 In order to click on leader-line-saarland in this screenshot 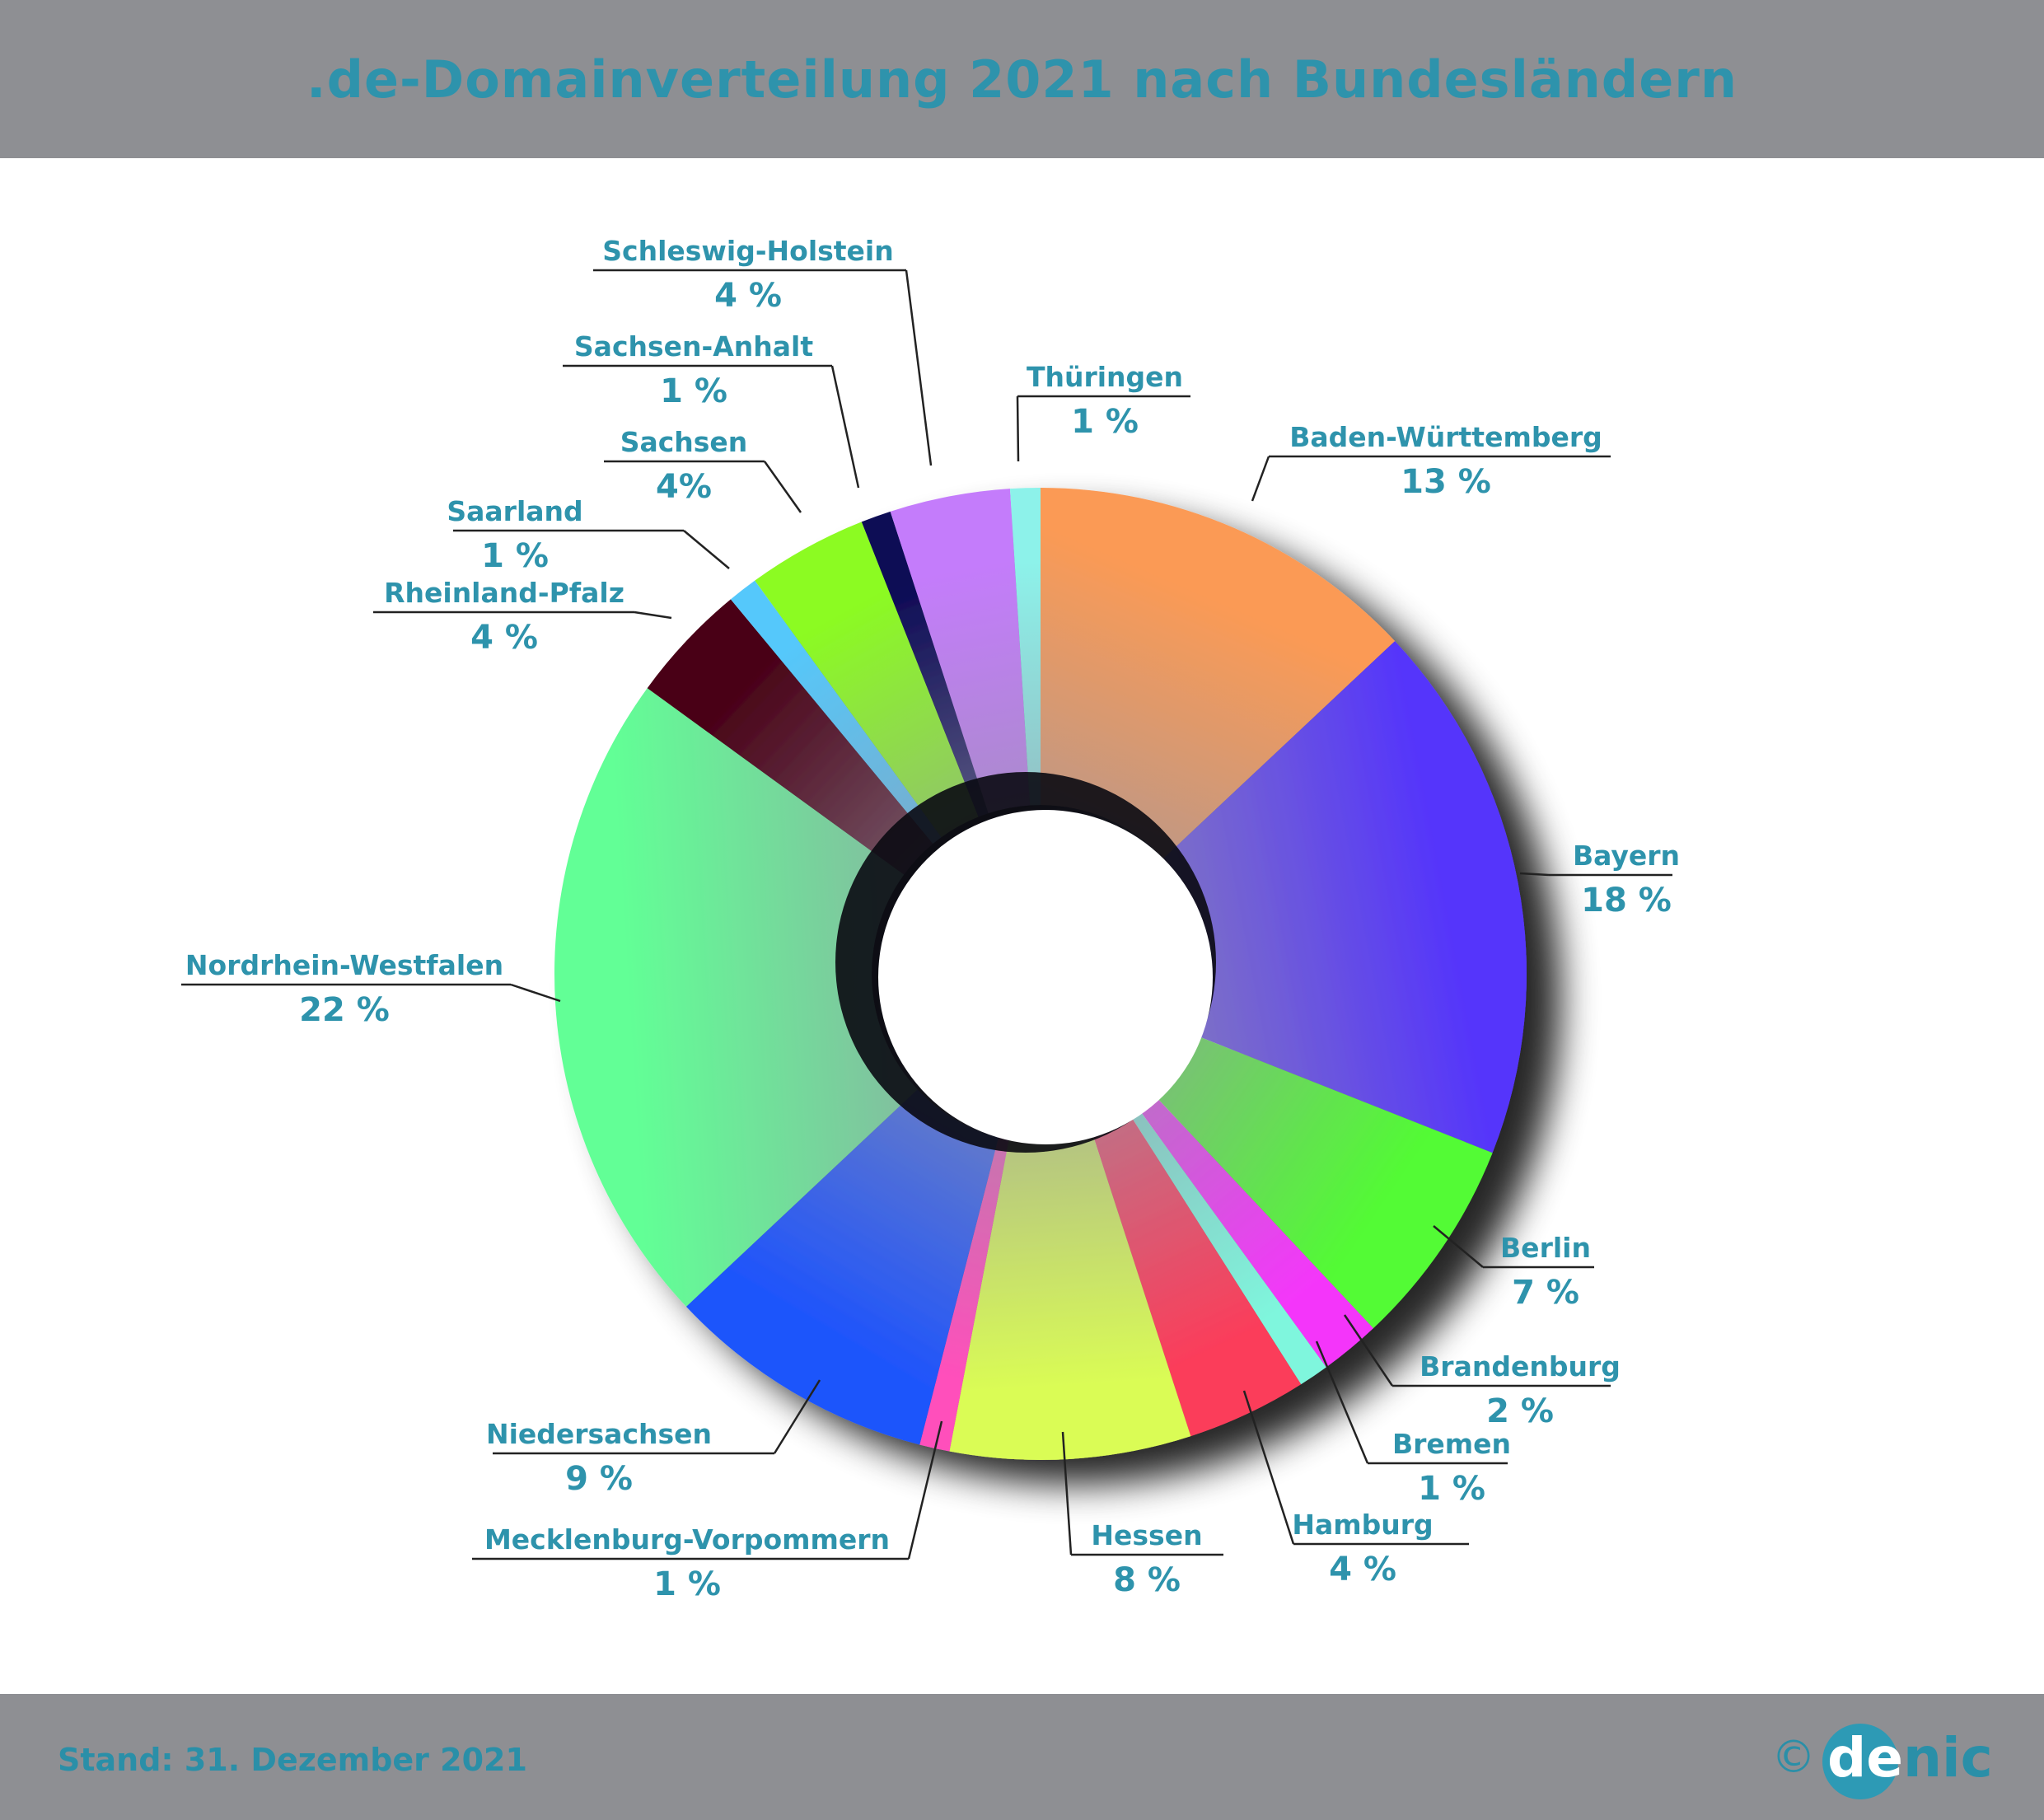, I will do `click(706, 549)`.